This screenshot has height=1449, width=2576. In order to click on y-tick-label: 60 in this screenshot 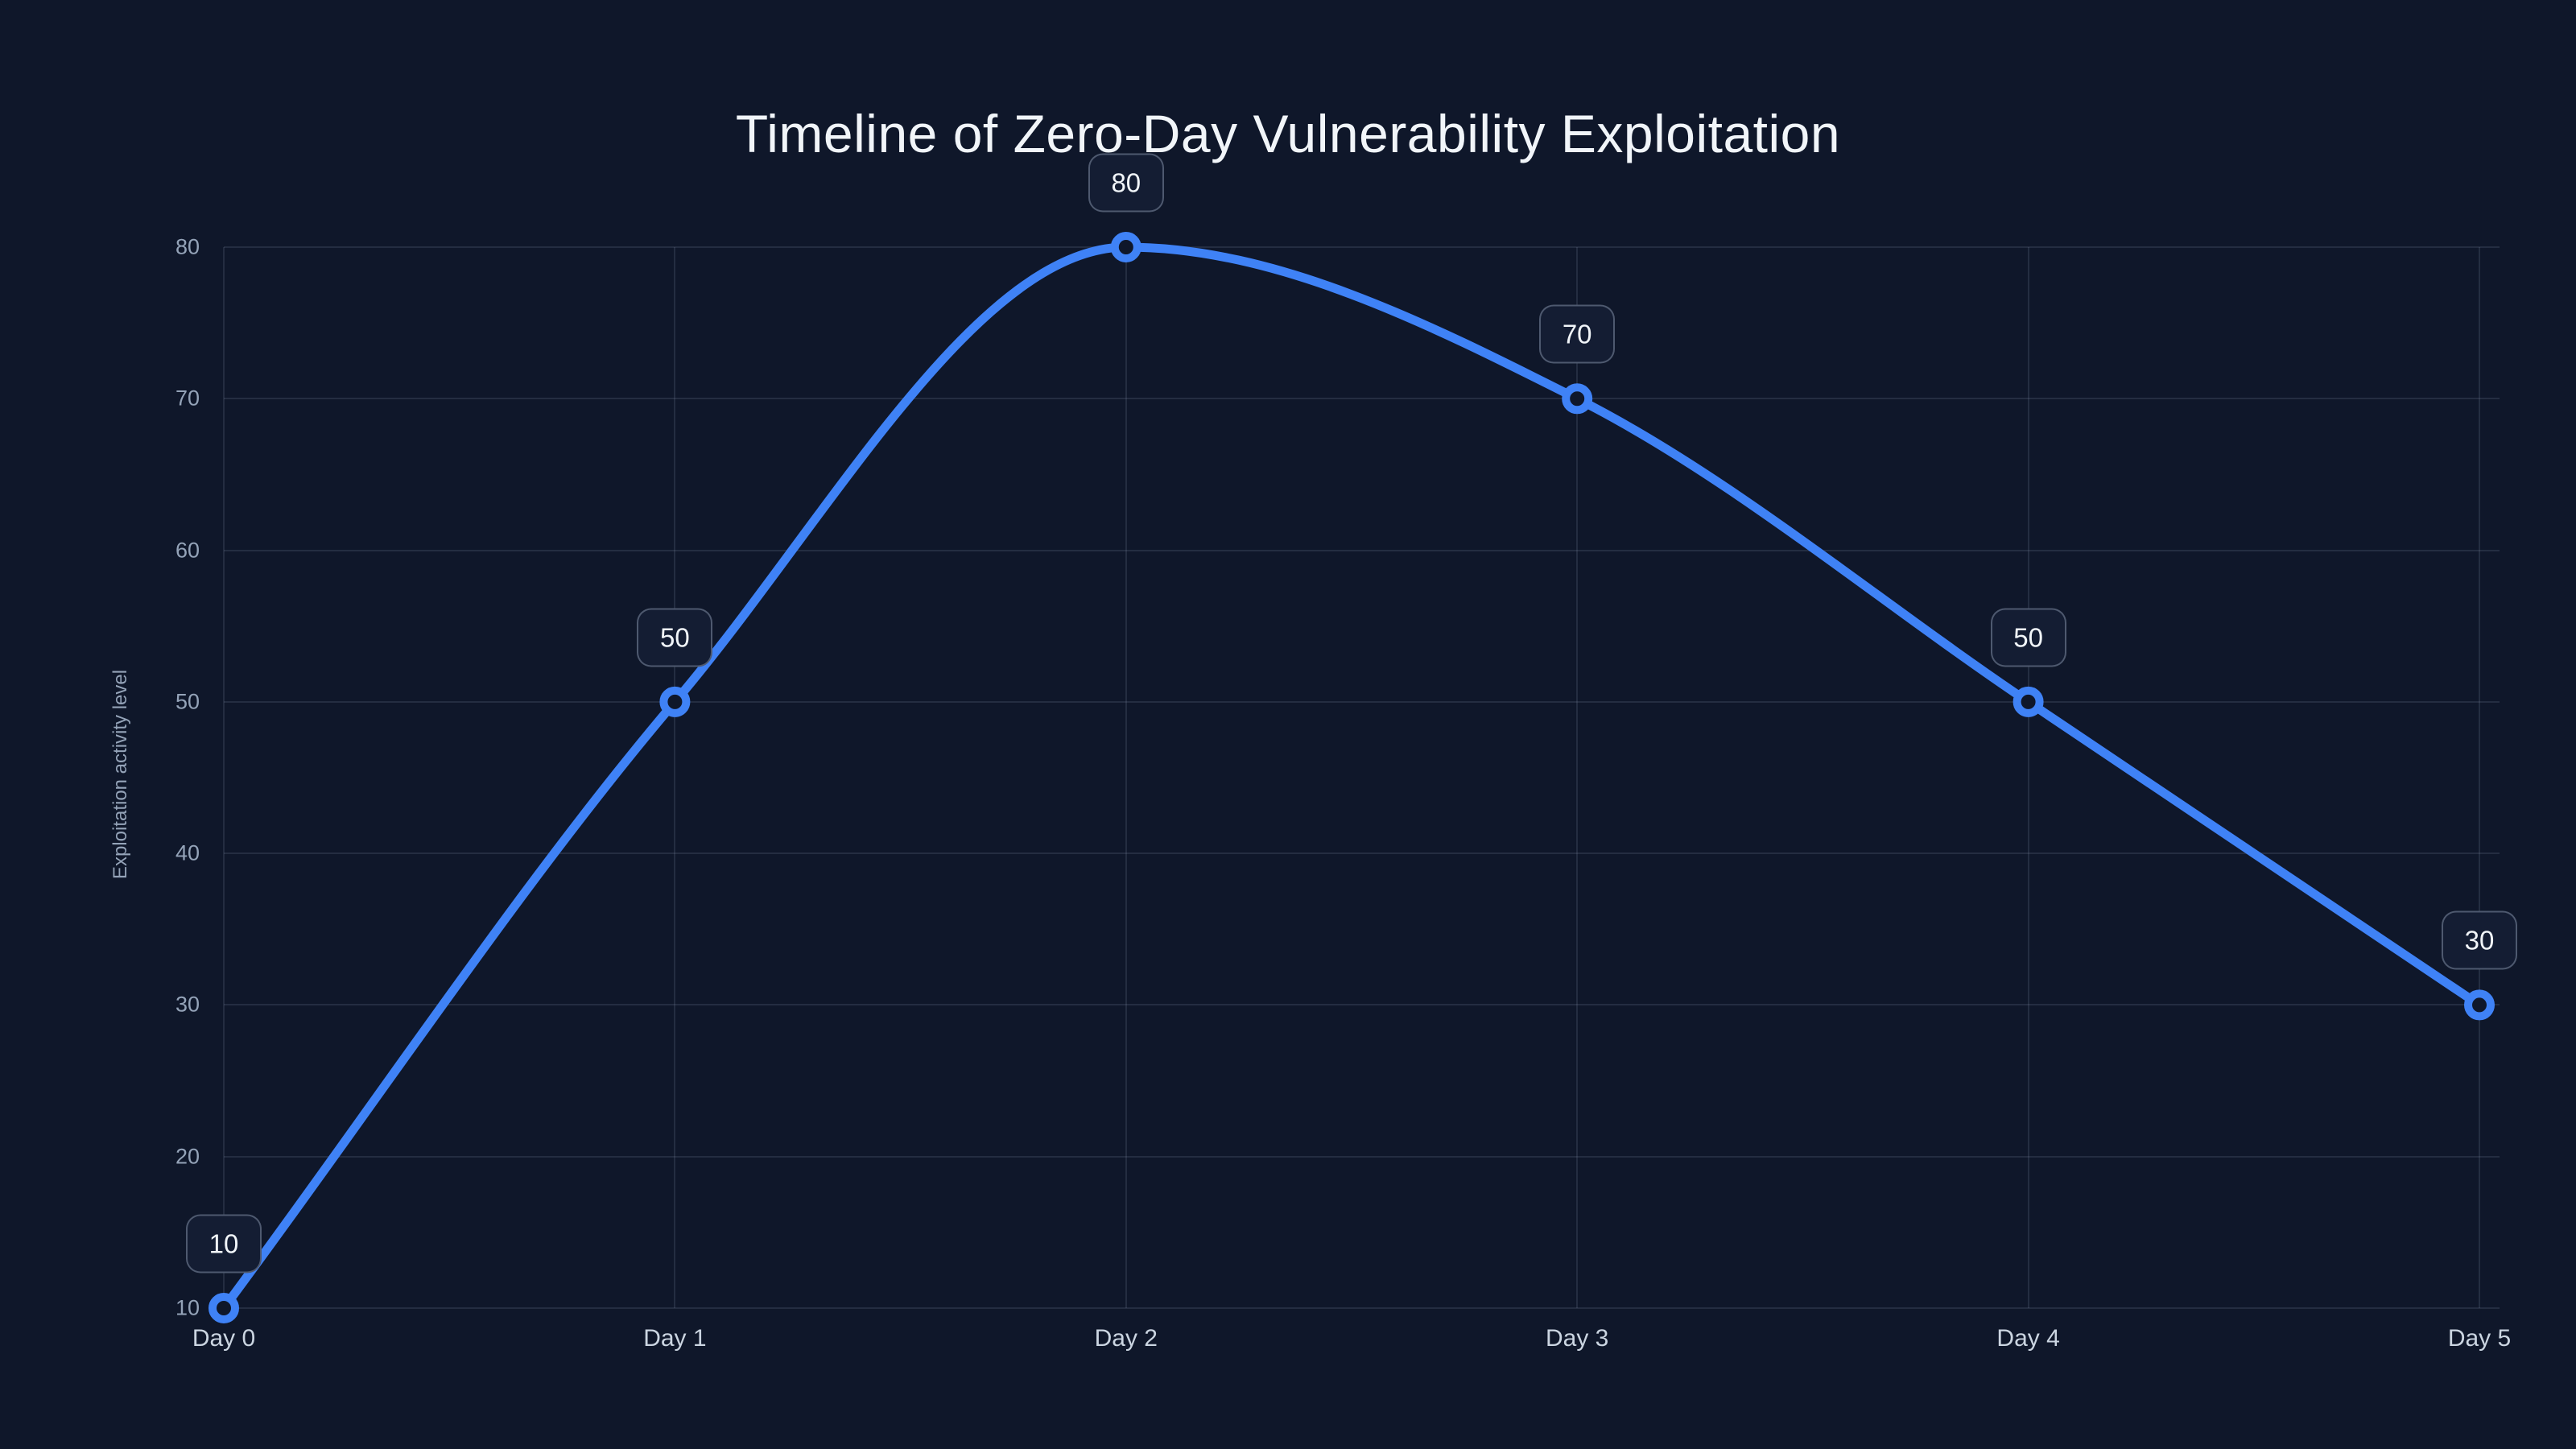, I will do `click(187, 550)`.